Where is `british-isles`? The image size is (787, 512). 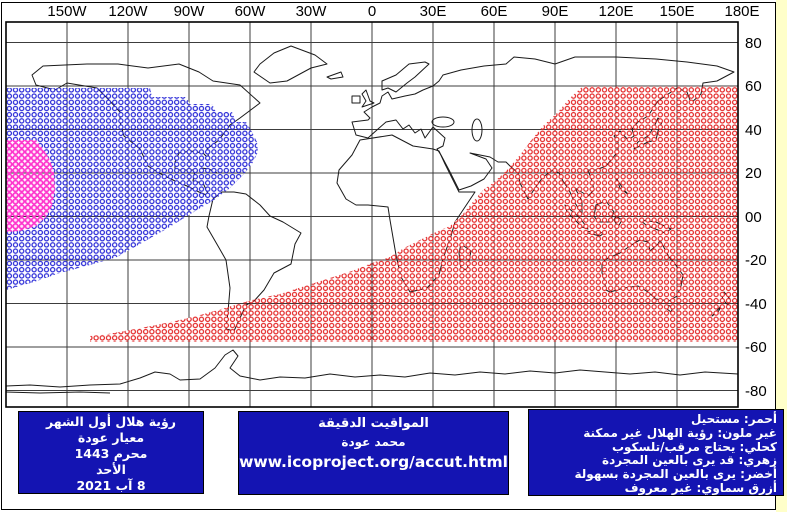
british-isles is located at coordinates (363, 98).